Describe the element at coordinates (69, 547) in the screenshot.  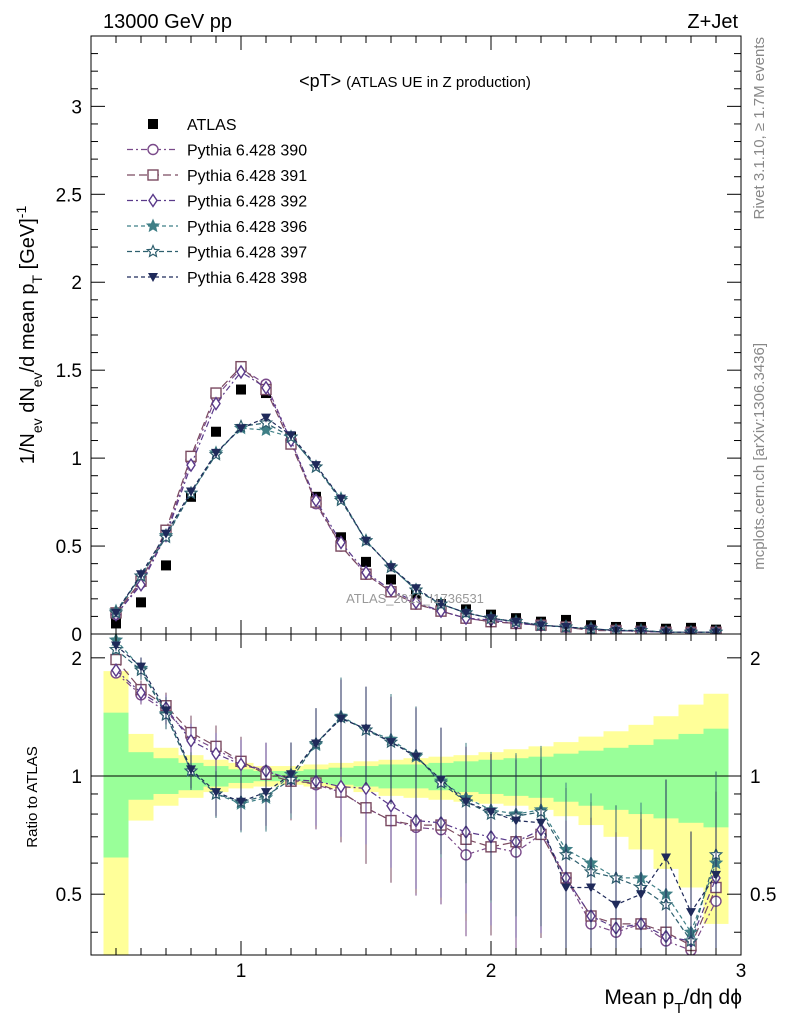
I see `y-tick-label: 0.5` at that location.